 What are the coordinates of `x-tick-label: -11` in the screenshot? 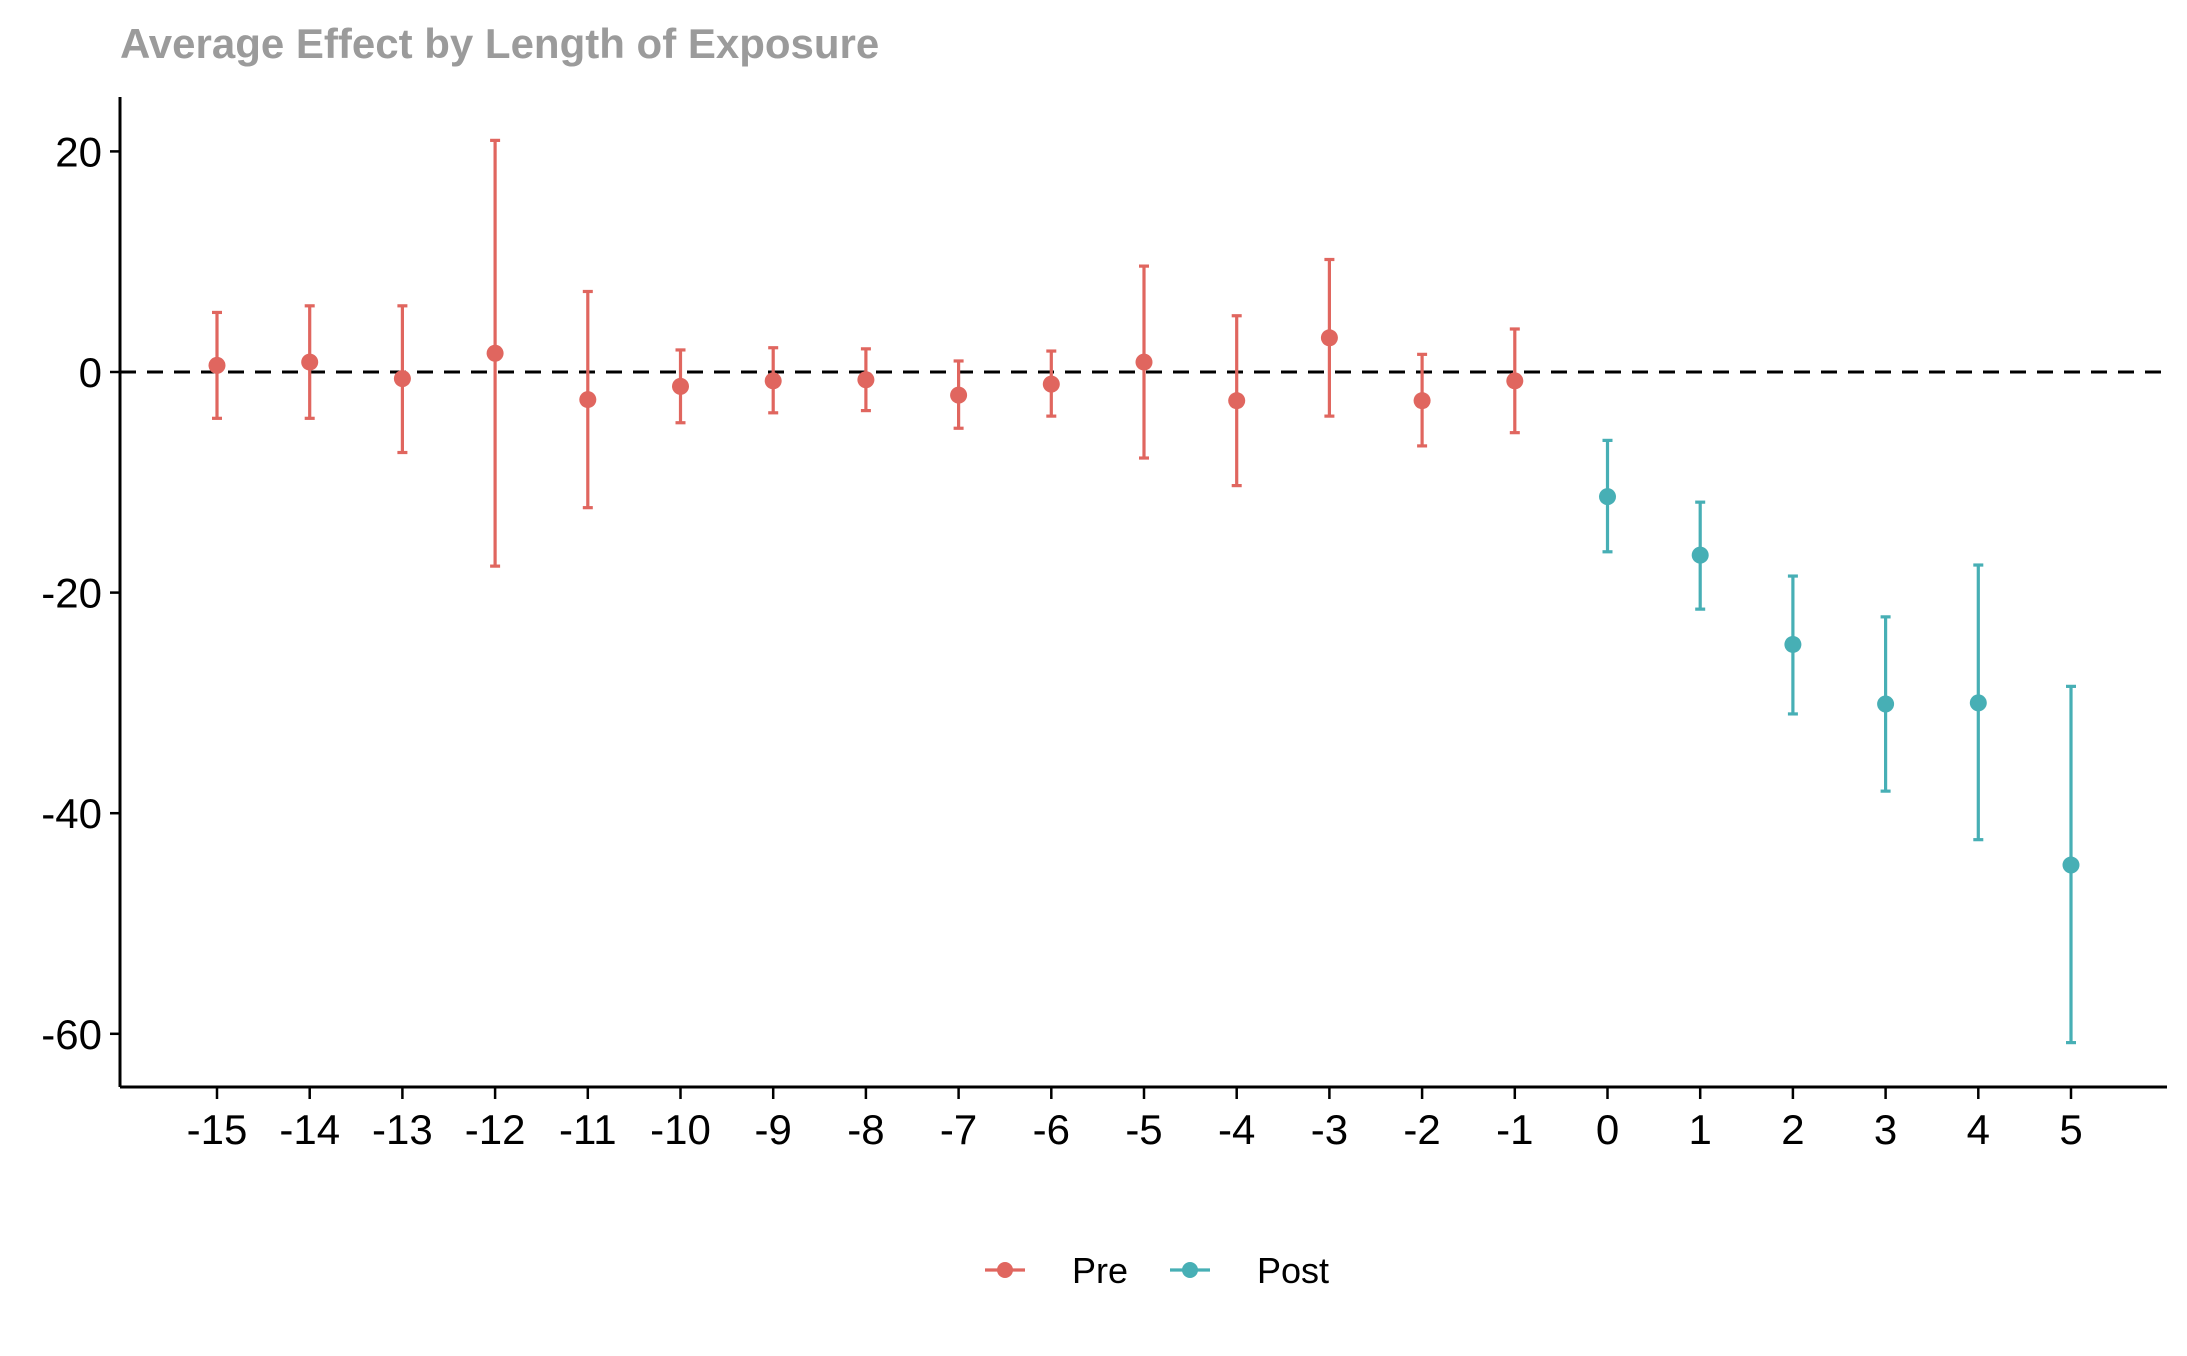 It's located at (588, 1129).